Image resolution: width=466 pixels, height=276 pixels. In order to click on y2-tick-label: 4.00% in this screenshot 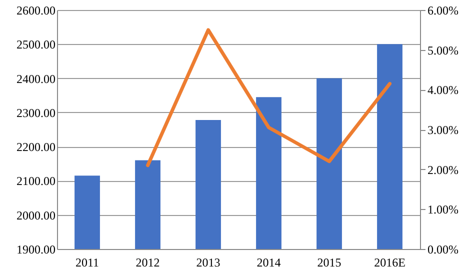, I will do `click(443, 90)`.